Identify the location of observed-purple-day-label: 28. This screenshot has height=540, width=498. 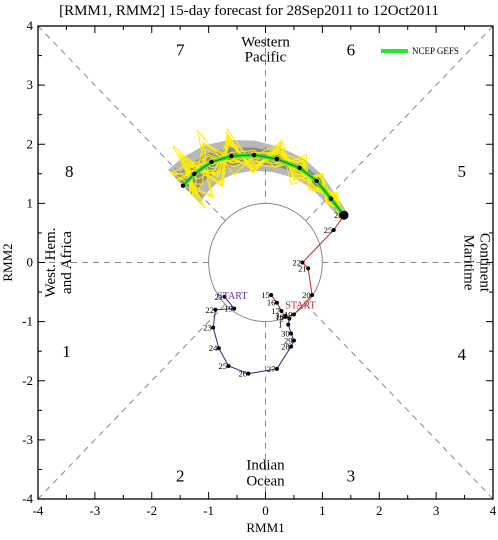
(285, 346).